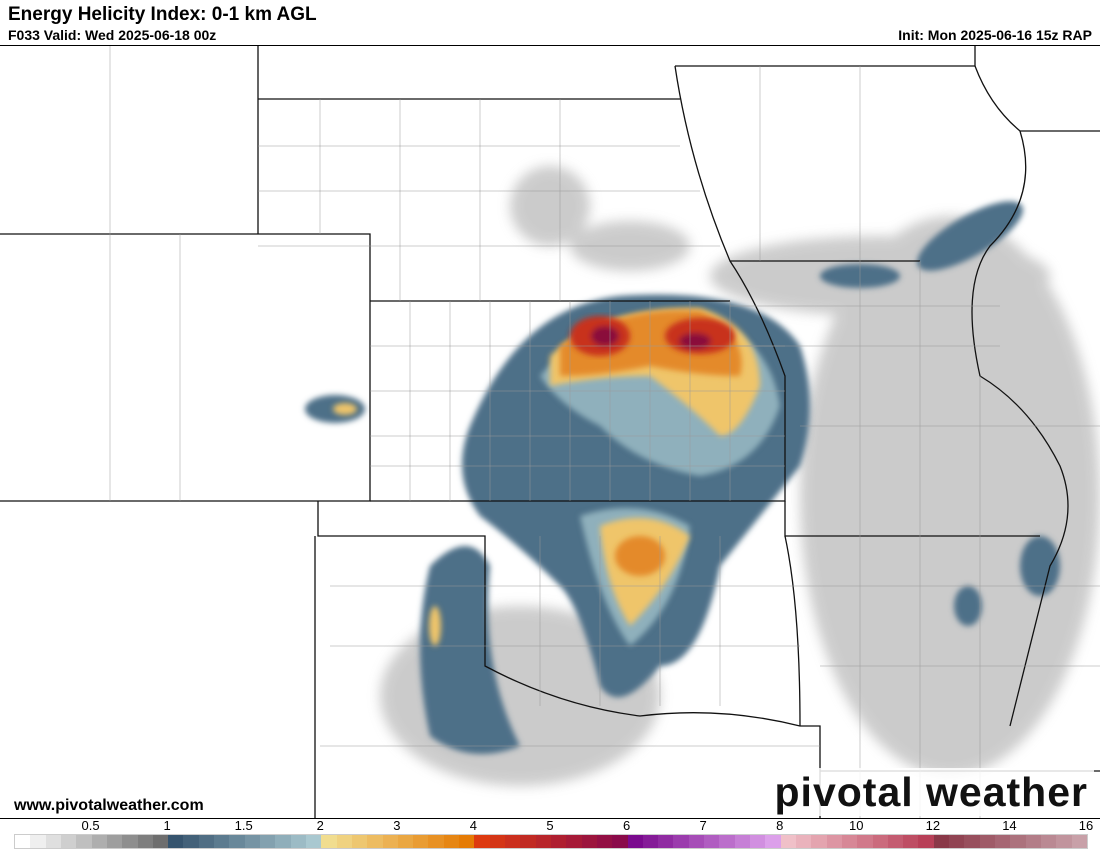 The image size is (1100, 850). Describe the element at coordinates (473, 825) in the screenshot. I see `colorbar-tick: 4` at that location.